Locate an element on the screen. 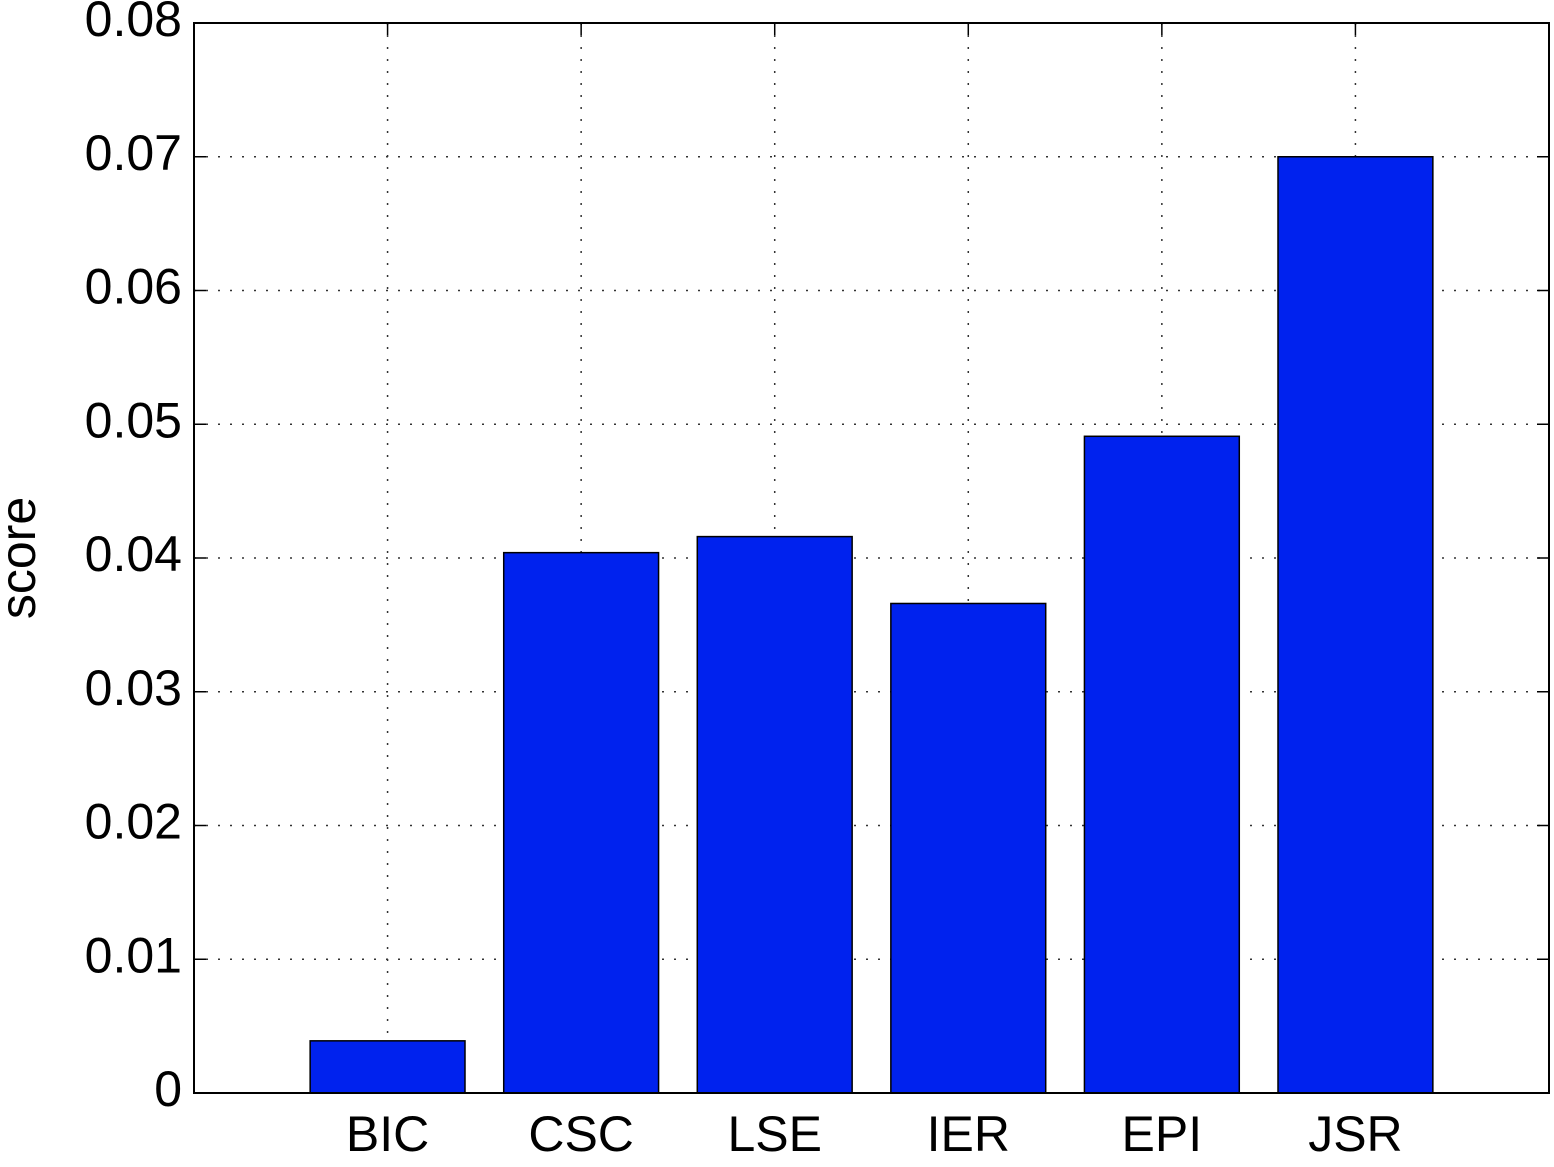  y-tick-label: 0.08 is located at coordinates (133, 23).